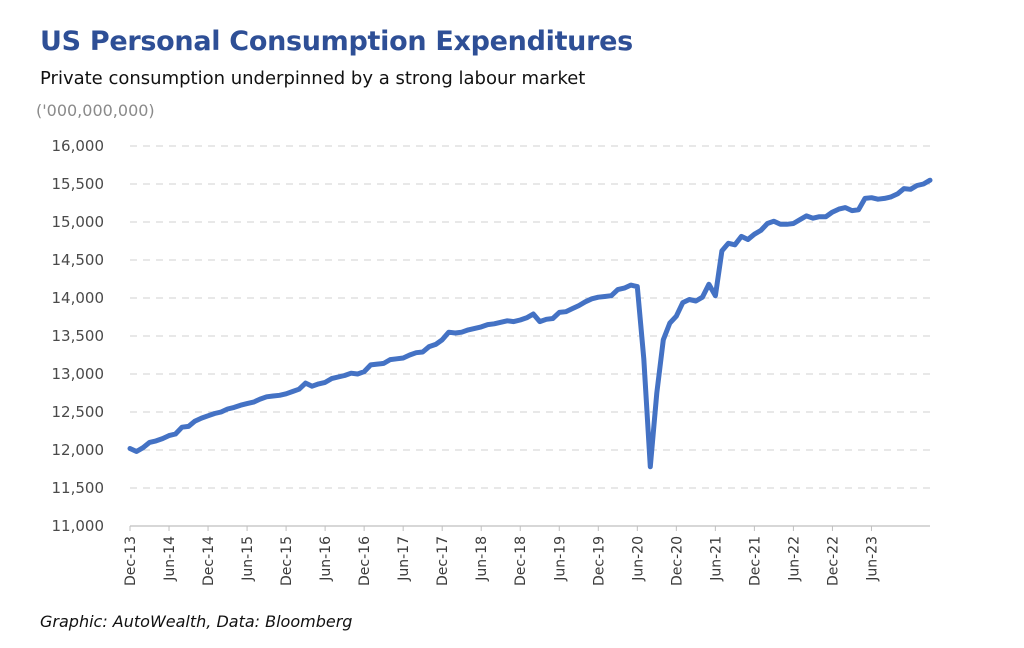 The width and height of the screenshot is (1024, 648). What do you see at coordinates (336, 41) in the screenshot?
I see `chart-title: US Personal Consumption Expenditures` at bounding box center [336, 41].